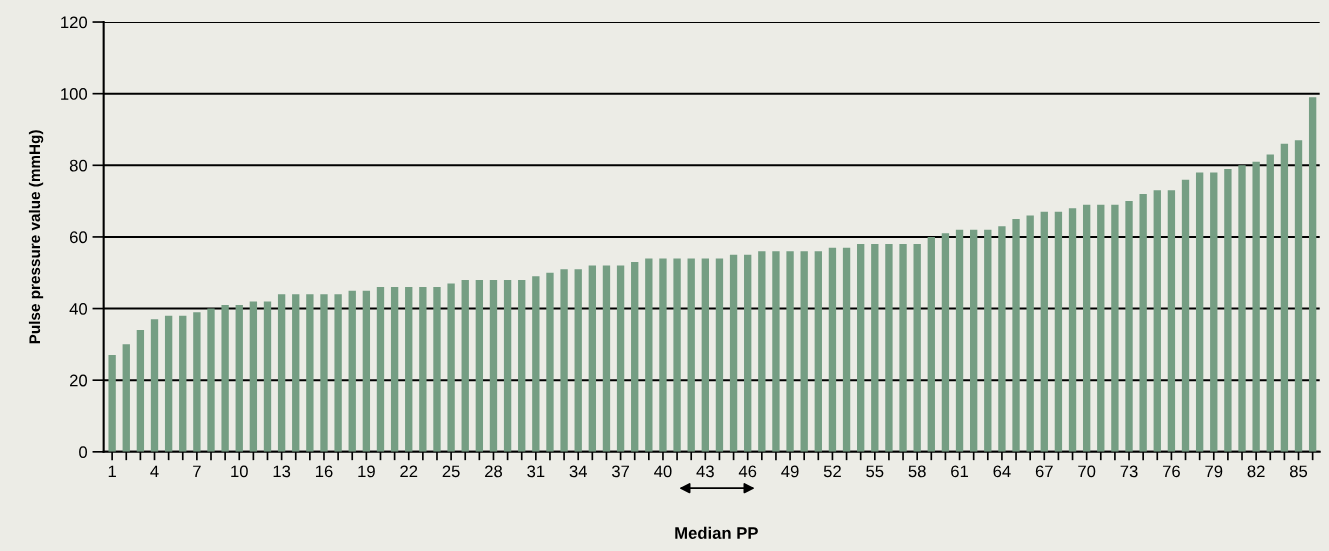 This screenshot has height=551, width=1329. What do you see at coordinates (78, 380) in the screenshot?
I see `y-tick-label: 20` at bounding box center [78, 380].